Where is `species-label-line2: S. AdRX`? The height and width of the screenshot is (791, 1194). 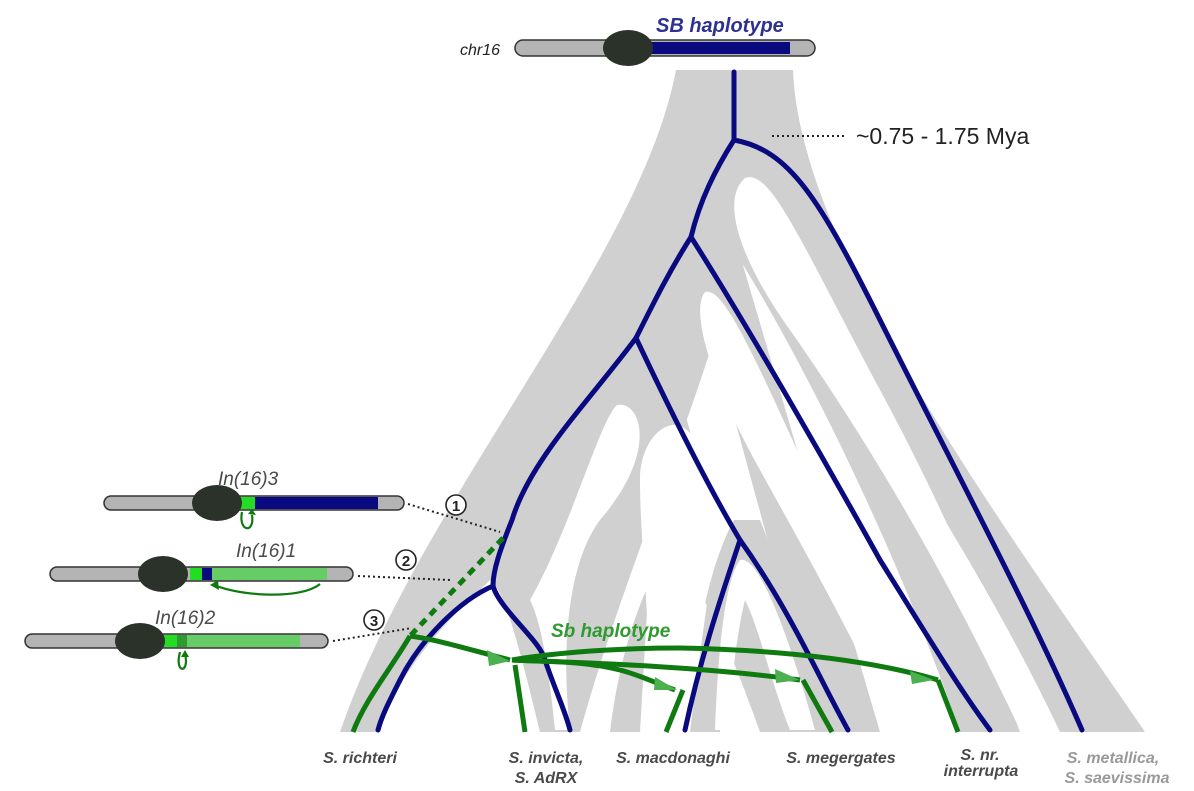 species-label-line2: S. AdRX is located at coordinates (547, 778).